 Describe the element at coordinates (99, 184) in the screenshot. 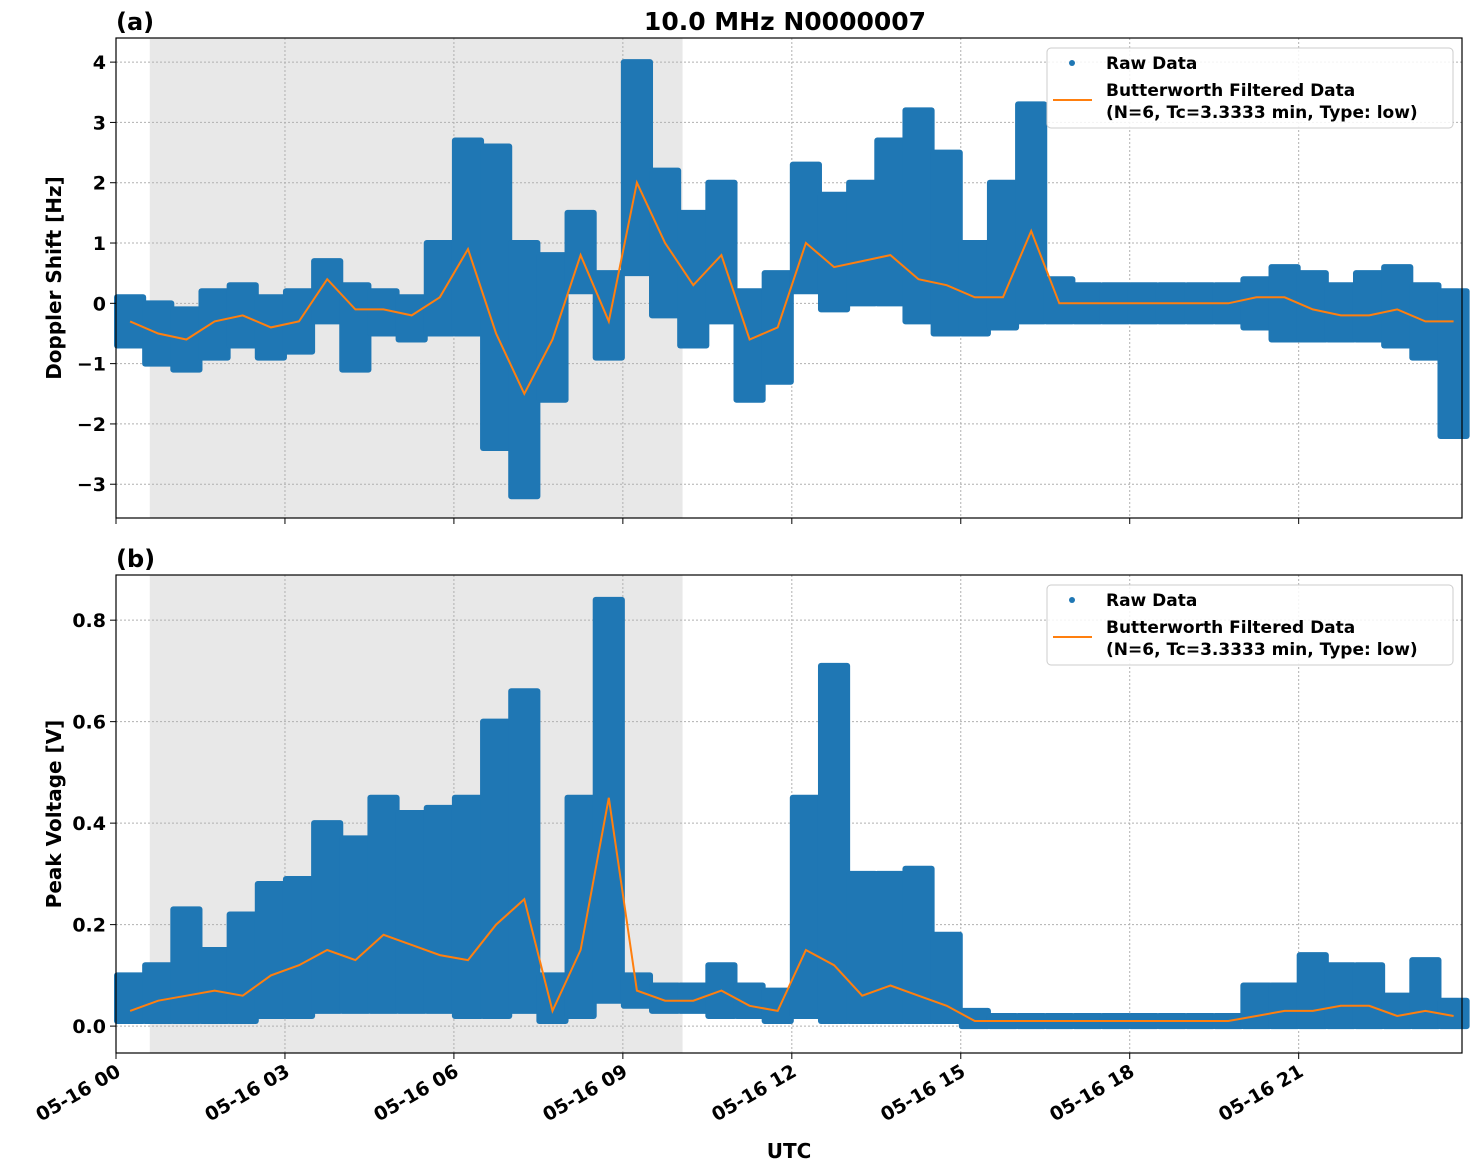

I see `y-tick-label: 2` at that location.